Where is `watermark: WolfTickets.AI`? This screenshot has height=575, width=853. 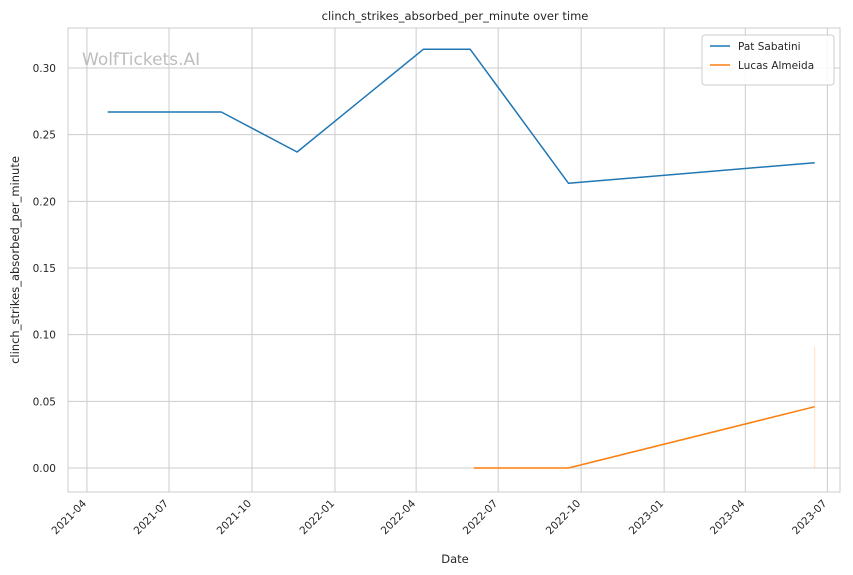 watermark: WolfTickets.AI is located at coordinates (141, 60).